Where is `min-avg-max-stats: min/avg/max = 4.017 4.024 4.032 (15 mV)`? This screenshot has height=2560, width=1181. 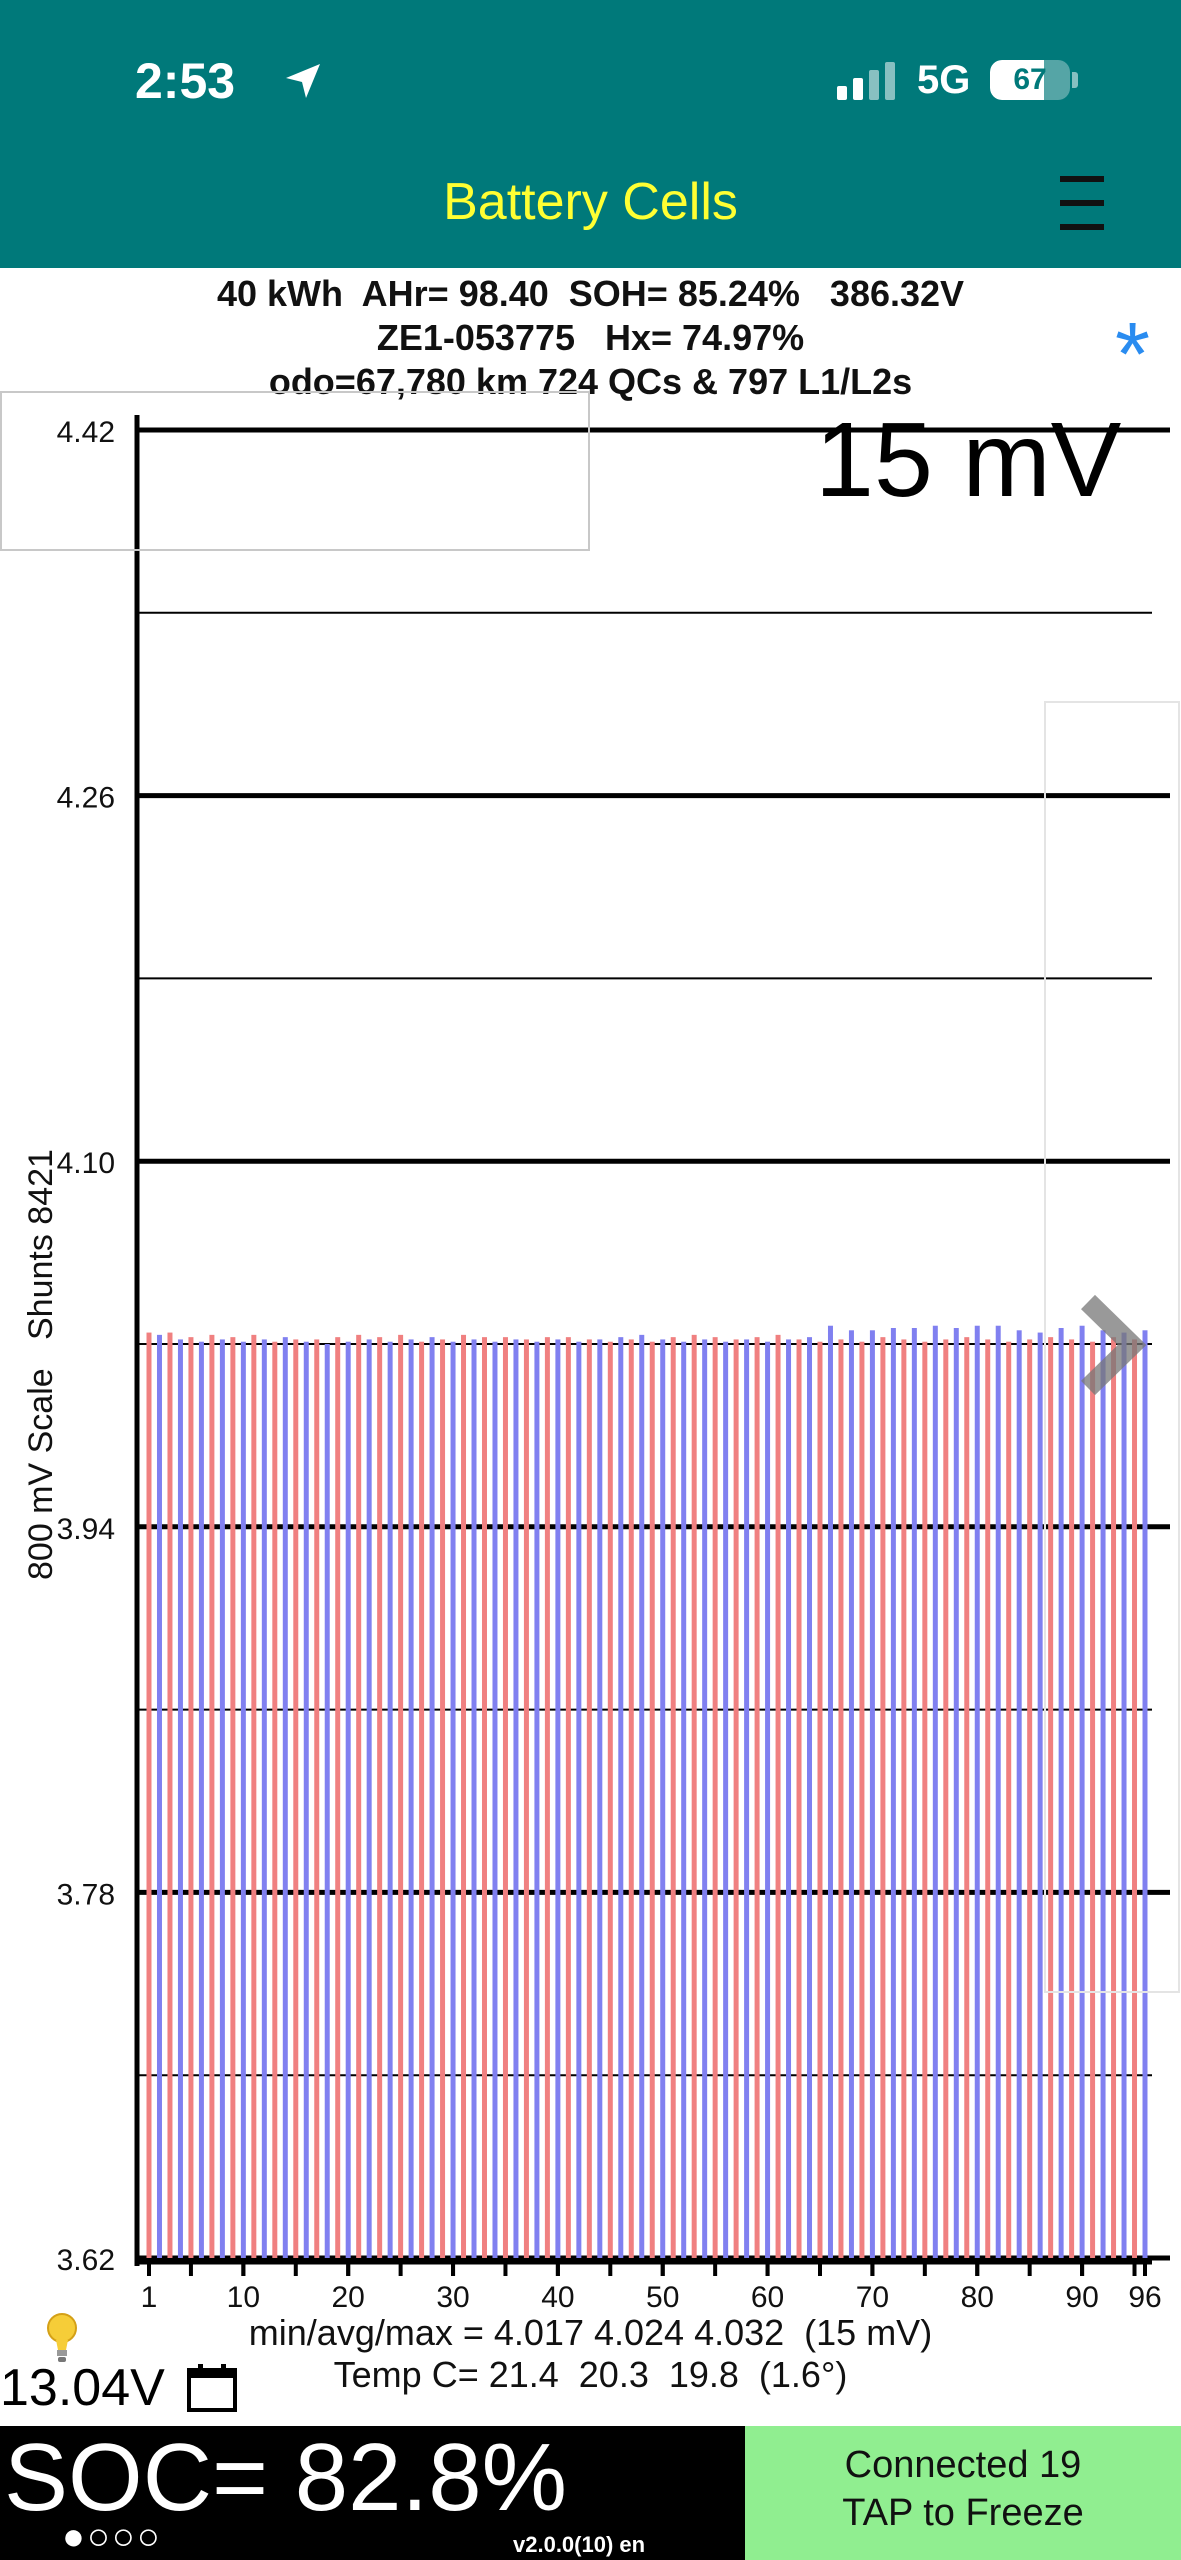
min-avg-max-stats: min/avg/max = 4.017 4.024 4.032 (15 mV) is located at coordinates (590, 2332).